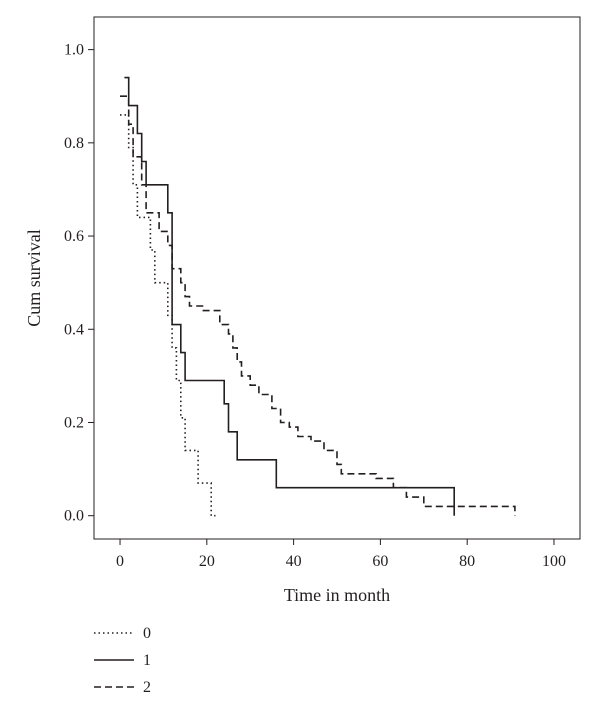 This screenshot has width=600, height=722. Describe the element at coordinates (337, 595) in the screenshot. I see `x-axis-title: Time in month` at that location.